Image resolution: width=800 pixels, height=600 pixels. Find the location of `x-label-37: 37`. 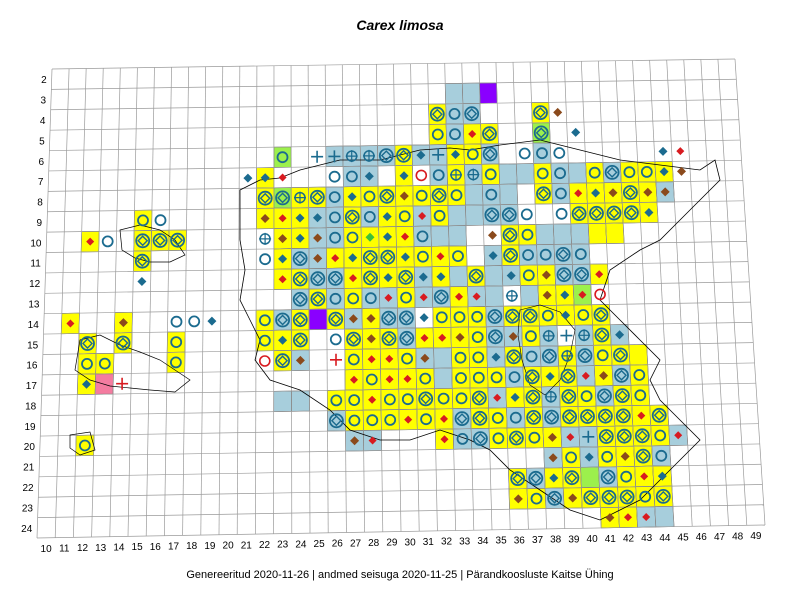

x-label-37: 37 is located at coordinates (538, 540).